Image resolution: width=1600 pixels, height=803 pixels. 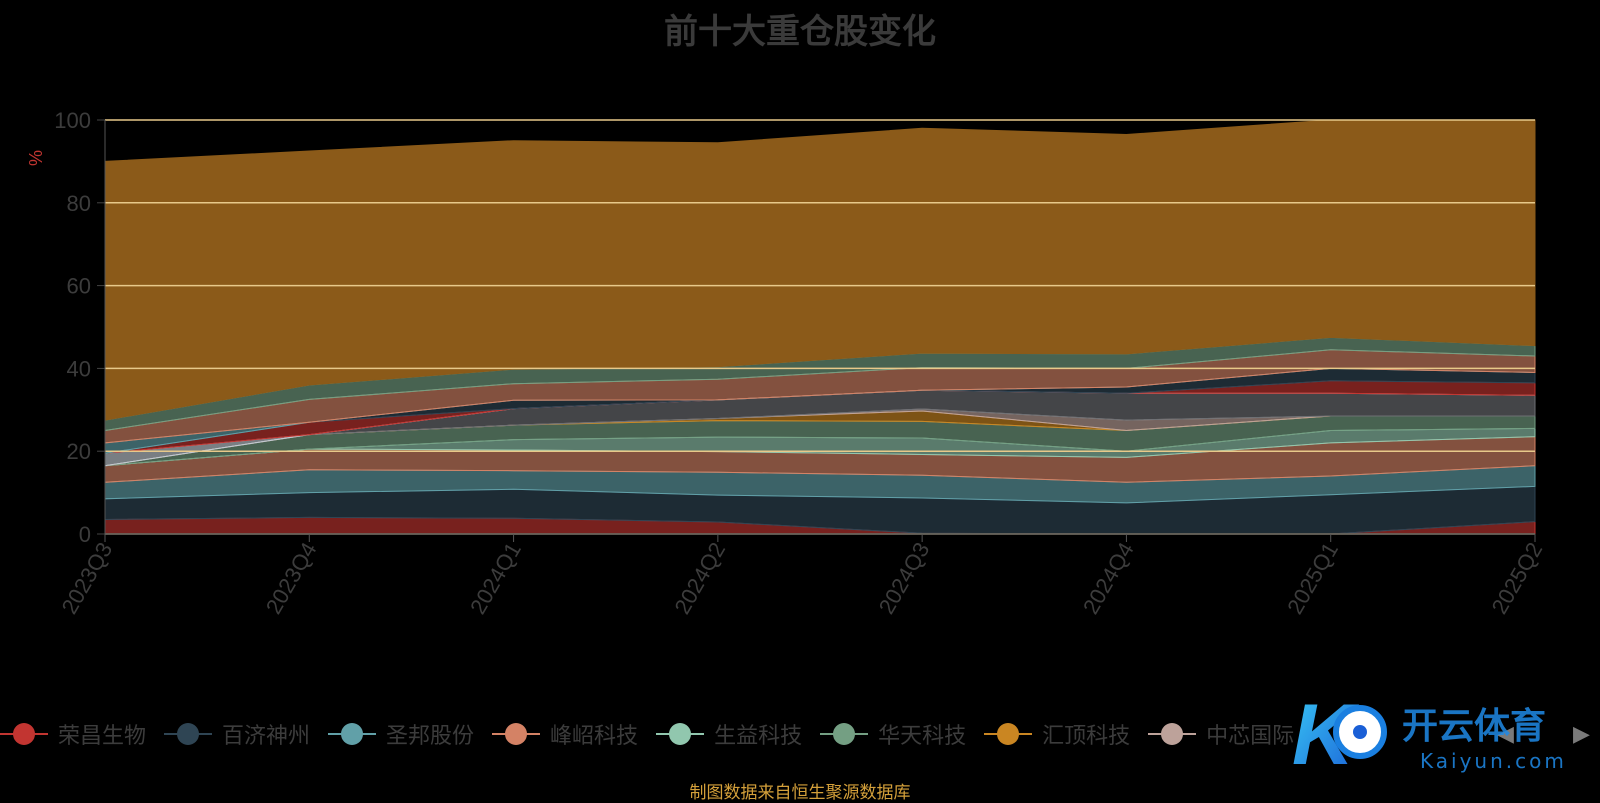 I want to click on y-tick-label: 60, so click(x=79, y=286).